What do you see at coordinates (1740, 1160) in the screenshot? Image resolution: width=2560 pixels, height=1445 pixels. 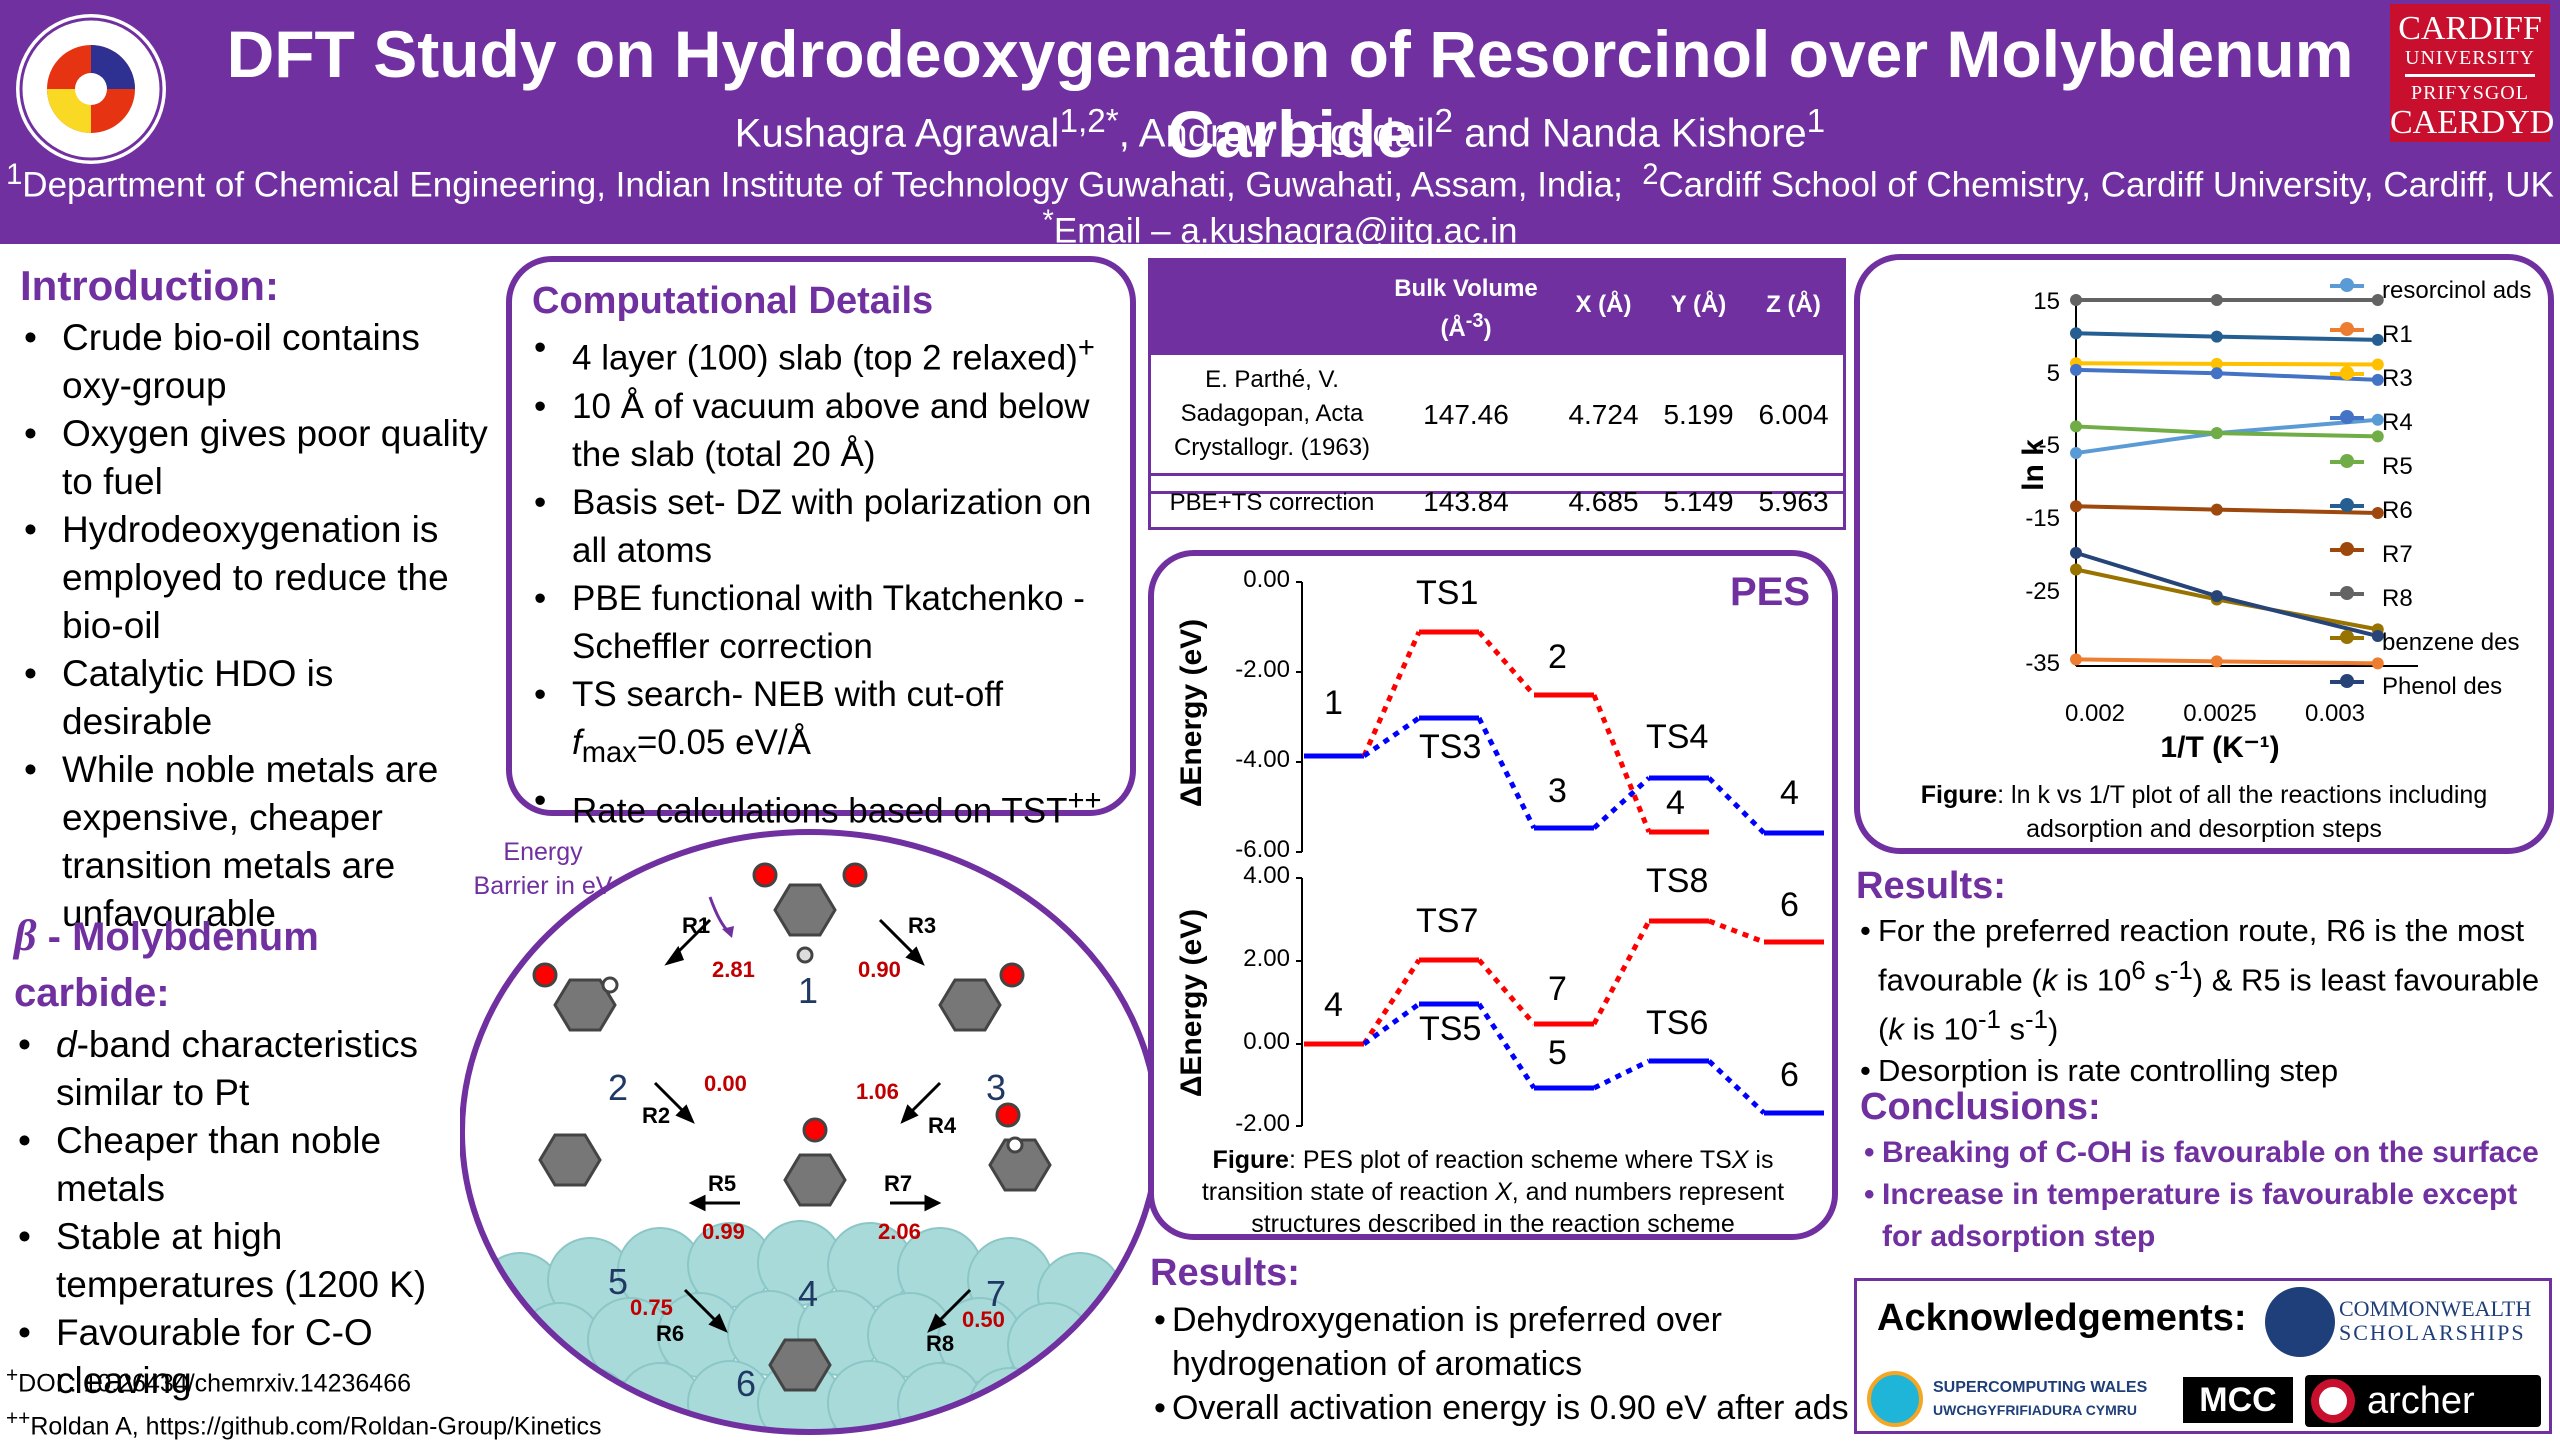 I see `pes-caption-x1: X` at bounding box center [1740, 1160].